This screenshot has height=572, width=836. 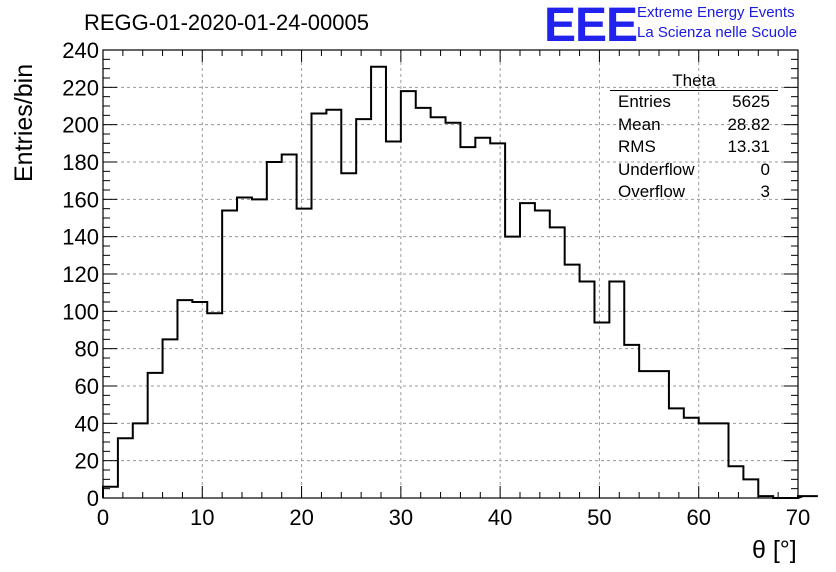 What do you see at coordinates (698, 517) in the screenshot?
I see `x-tick-label: 60` at bounding box center [698, 517].